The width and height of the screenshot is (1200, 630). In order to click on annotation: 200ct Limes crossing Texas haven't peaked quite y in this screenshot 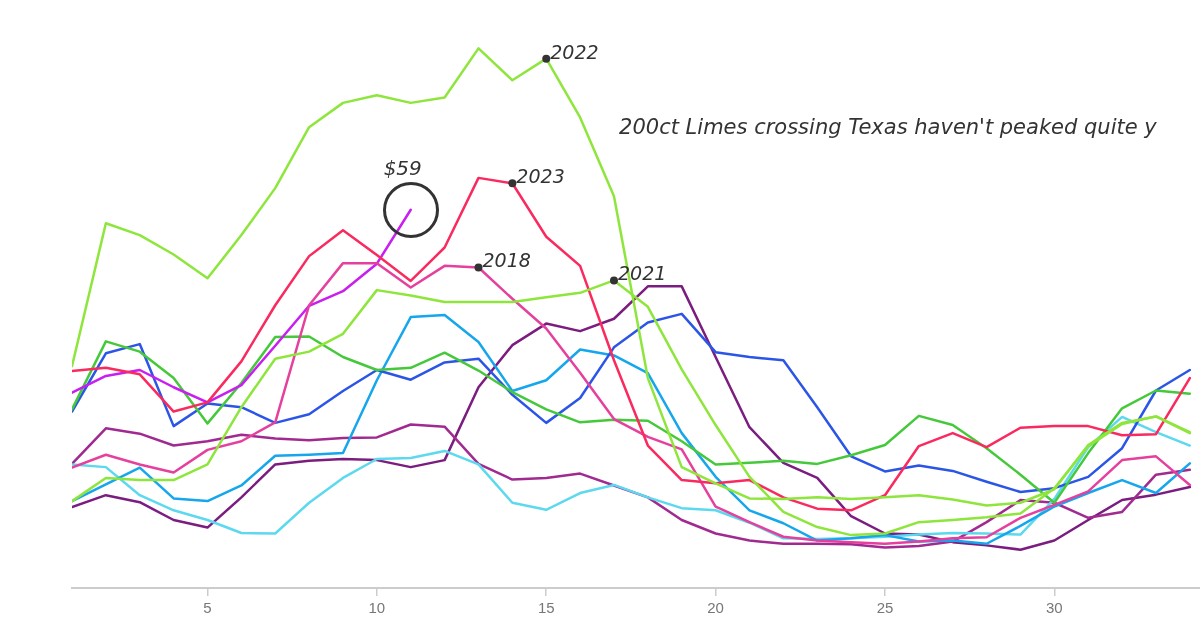, I will do `click(888, 126)`.